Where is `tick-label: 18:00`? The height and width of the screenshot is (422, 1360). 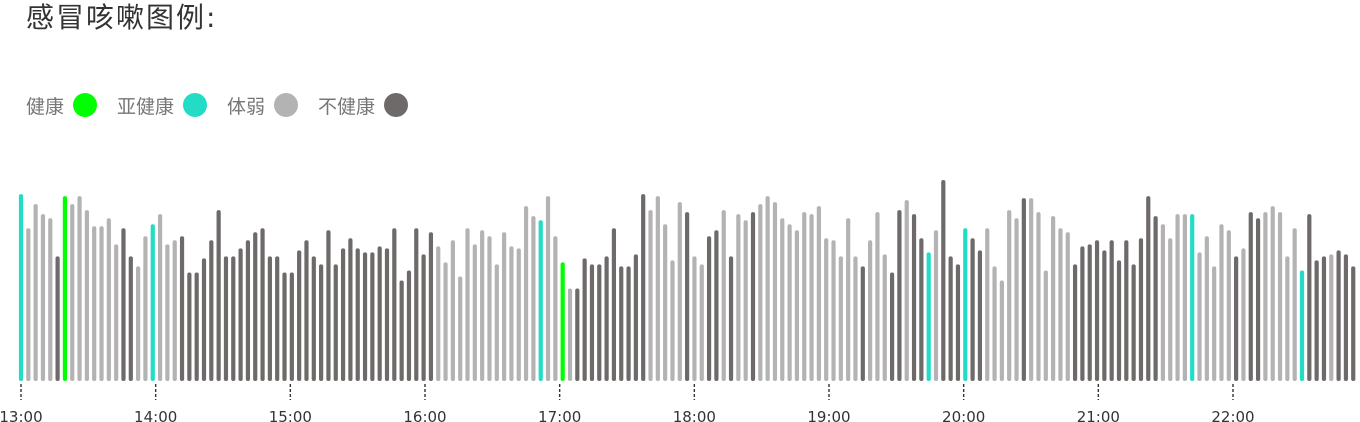 tick-label: 18:00 is located at coordinates (694, 415).